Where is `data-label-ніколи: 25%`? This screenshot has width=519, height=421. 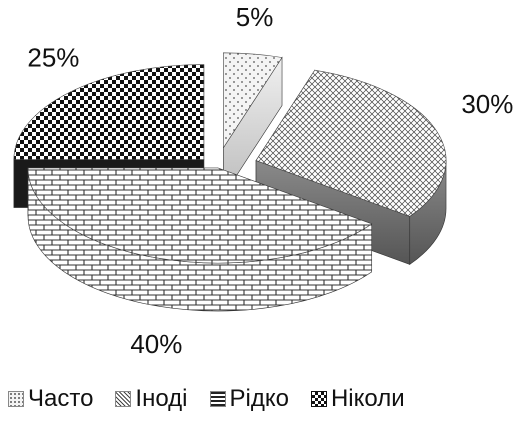
data-label-ніколи: 25% is located at coordinates (53, 57).